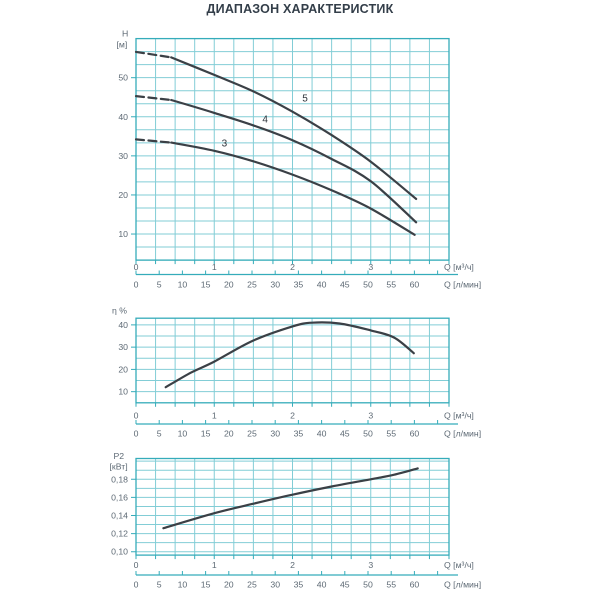  Describe the element at coordinates (125, 34) in the screenshot. I see `y-axis-title: H` at that location.